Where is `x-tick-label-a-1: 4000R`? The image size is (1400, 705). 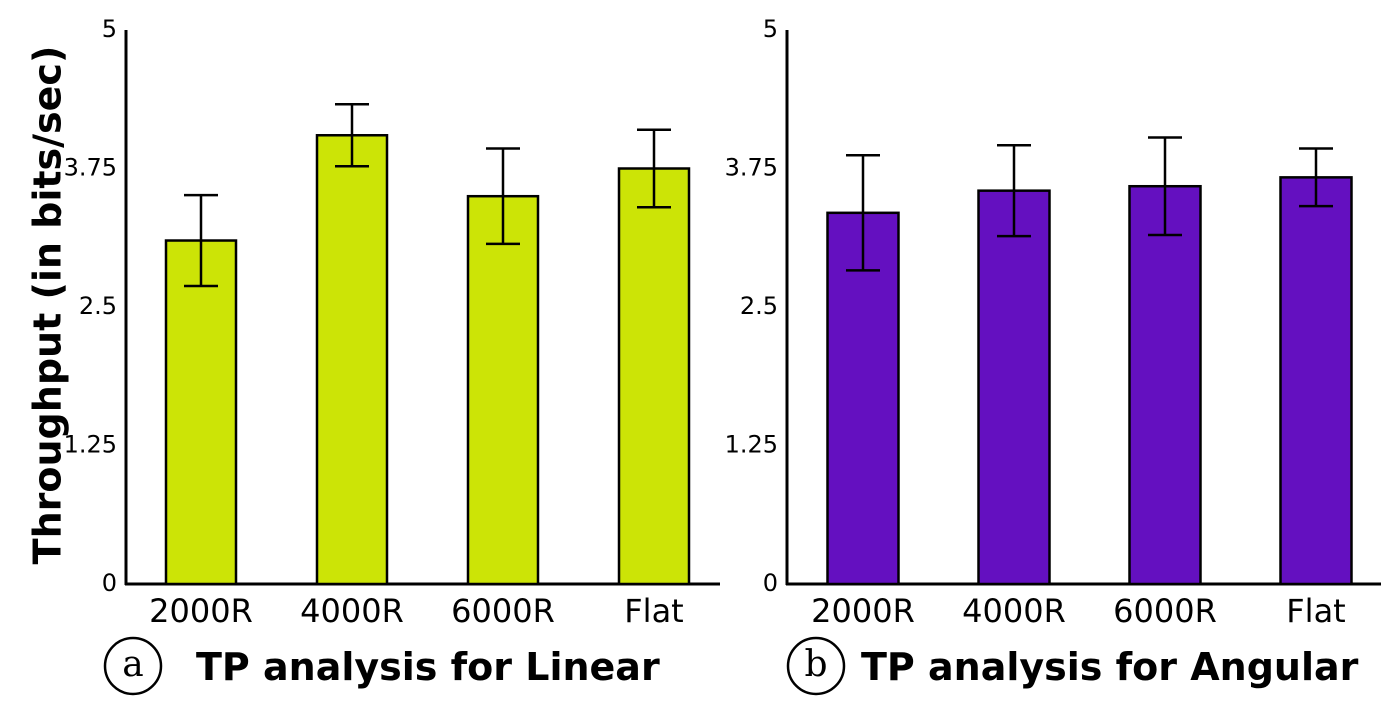 x-tick-label-a-1: 4000R is located at coordinates (352, 611).